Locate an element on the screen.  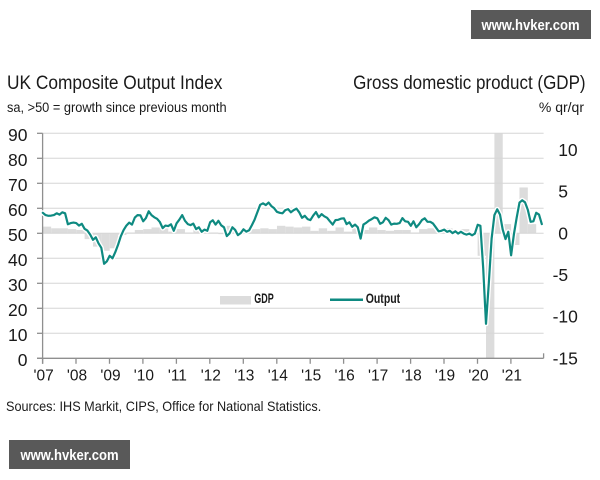
svg-text: '17 is located at coordinates (378, 376).